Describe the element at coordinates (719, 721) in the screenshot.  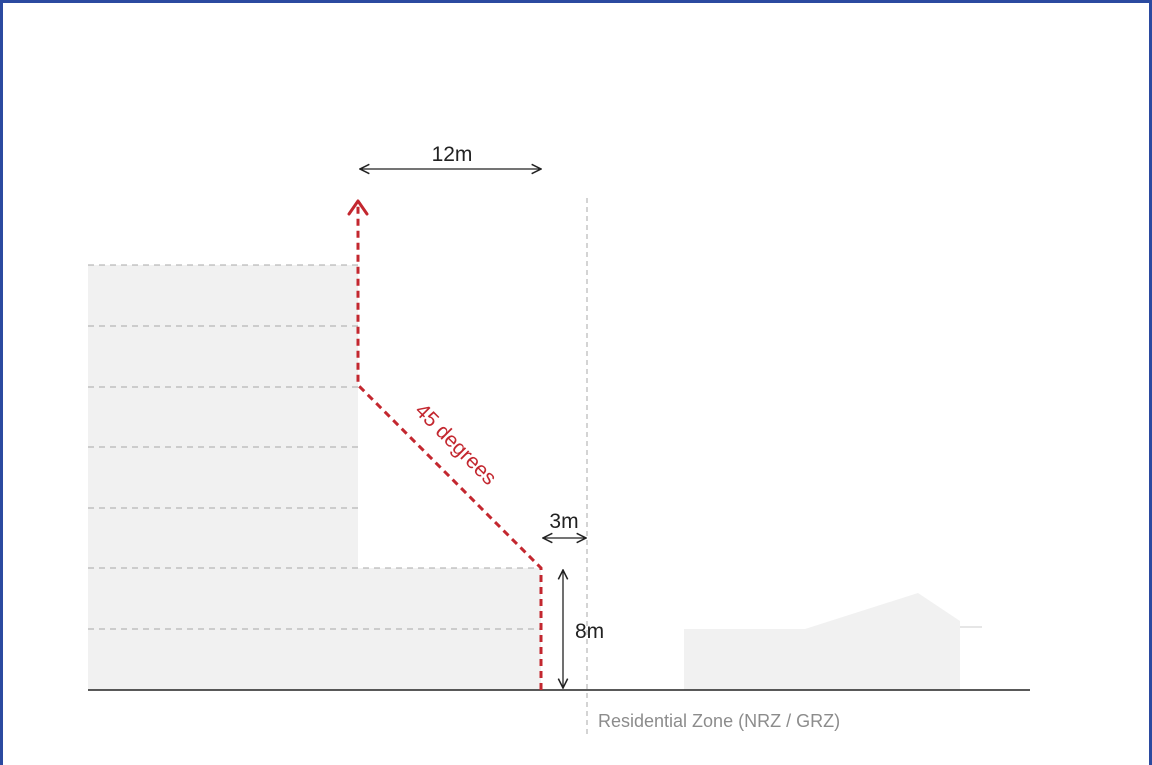
I see `zone-label: Residential Zone (NRZ / GRZ)` at that location.